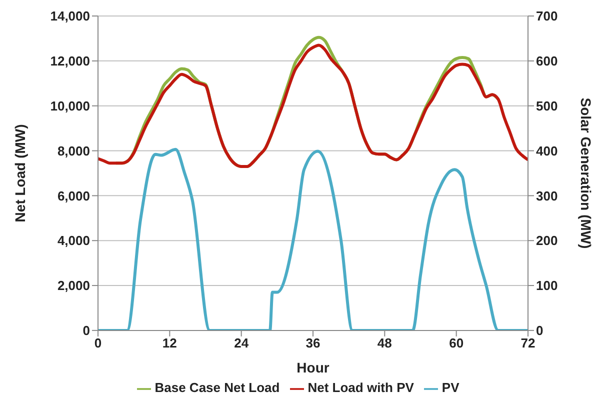  What do you see at coordinates (384, 343) in the screenshot?
I see `x-tick-label: 48` at bounding box center [384, 343].